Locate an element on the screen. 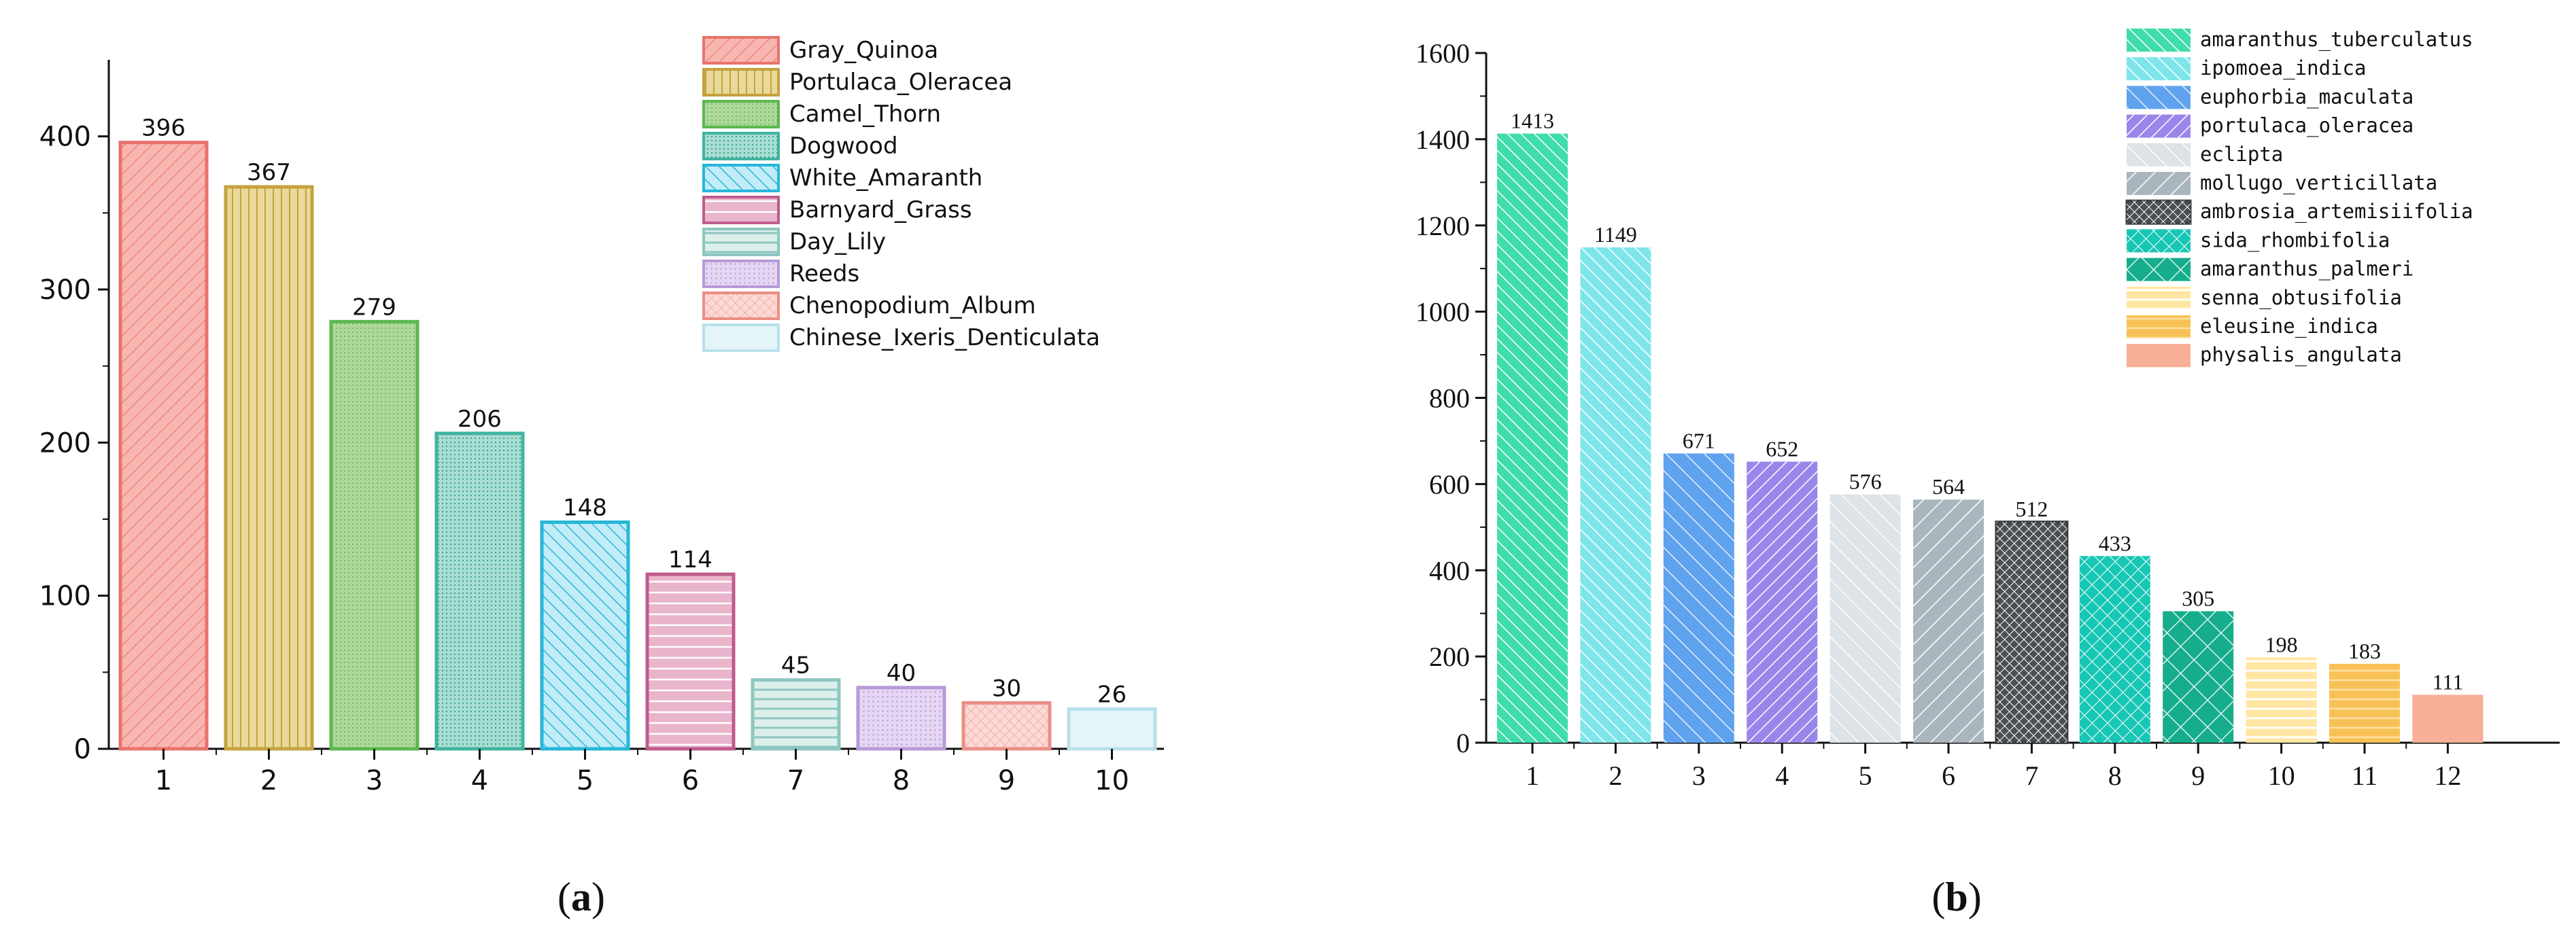 The image size is (2576, 935). data-label-b: 305 is located at coordinates (2198, 598).